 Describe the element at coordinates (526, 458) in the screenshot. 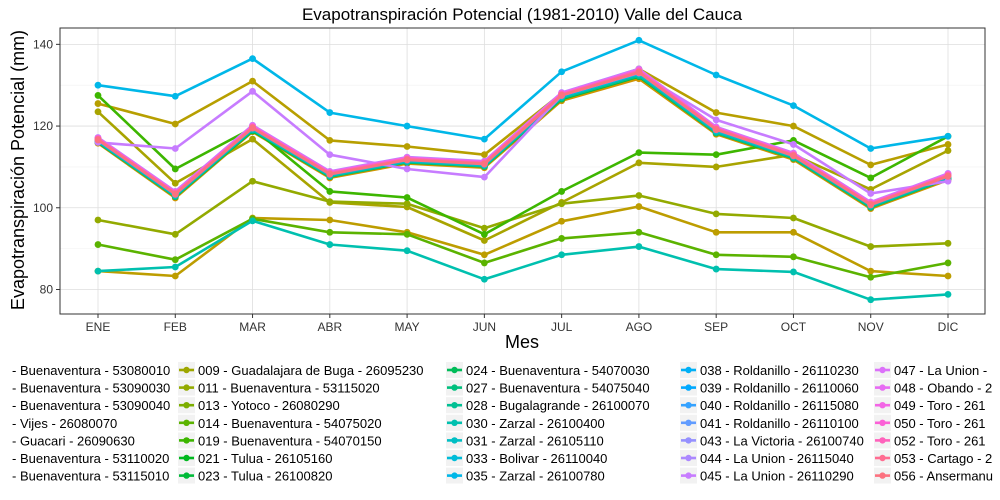

I see `legend-item: 033 - Bolivar - 26110040` at that location.